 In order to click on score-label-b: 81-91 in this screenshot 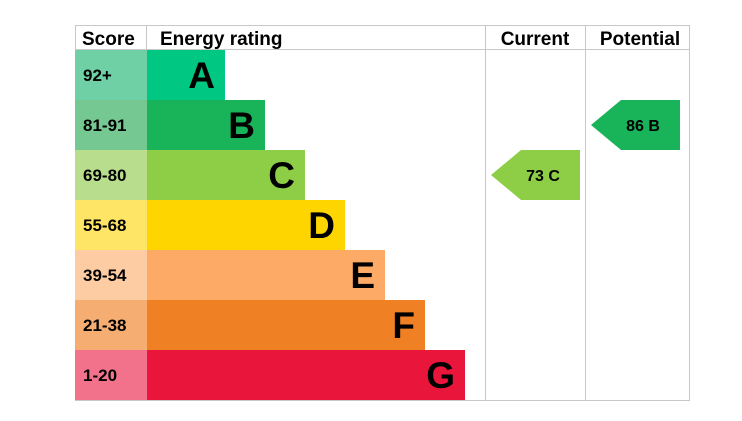, I will do `click(104, 125)`.